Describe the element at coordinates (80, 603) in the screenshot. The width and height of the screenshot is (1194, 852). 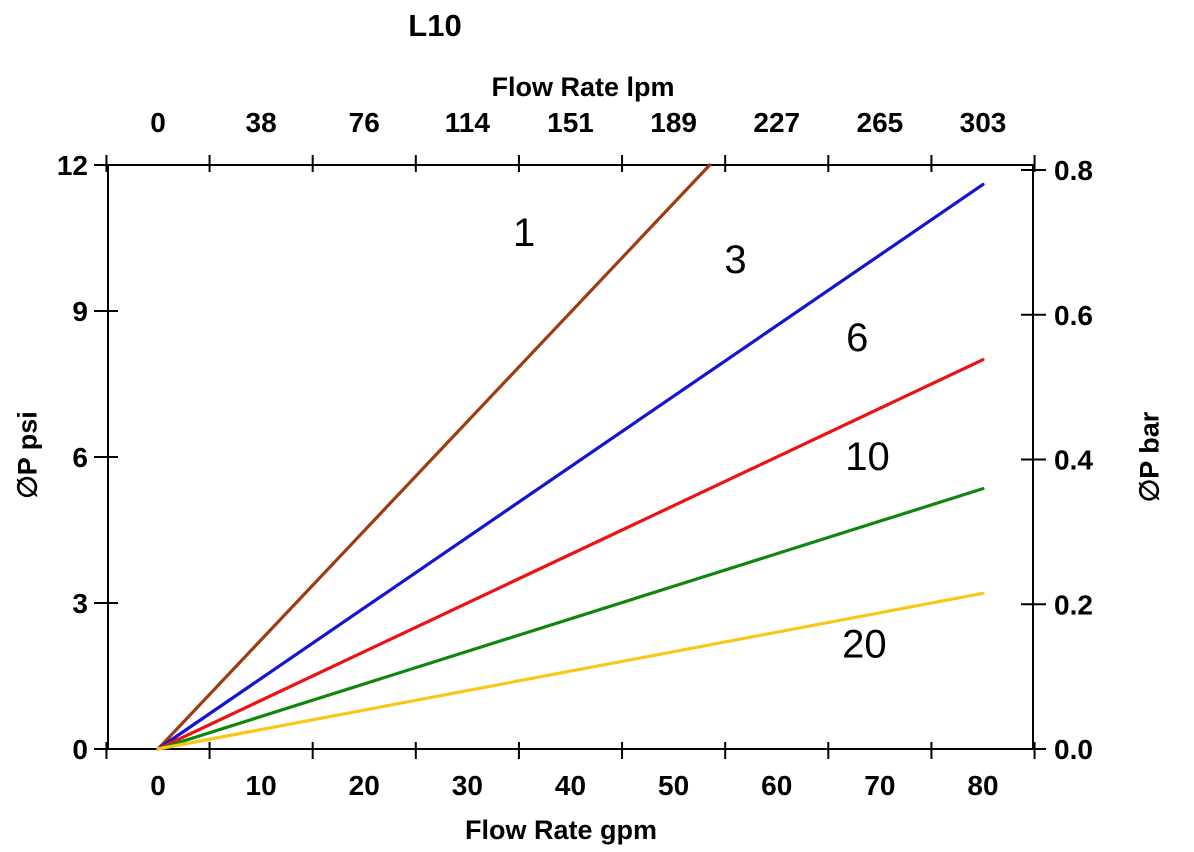
I see `y-left-tick-label: 3` at that location.